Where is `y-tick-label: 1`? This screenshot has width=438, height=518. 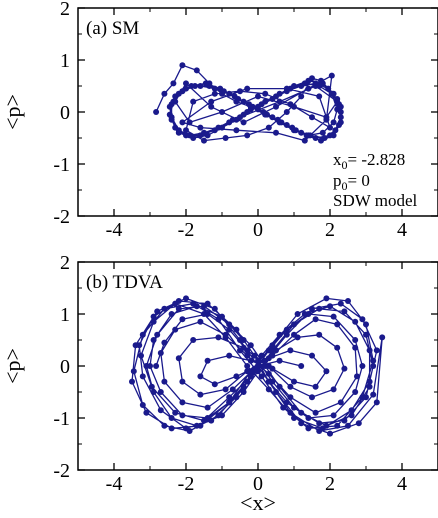 y-tick-label: 1 is located at coordinates (65, 315).